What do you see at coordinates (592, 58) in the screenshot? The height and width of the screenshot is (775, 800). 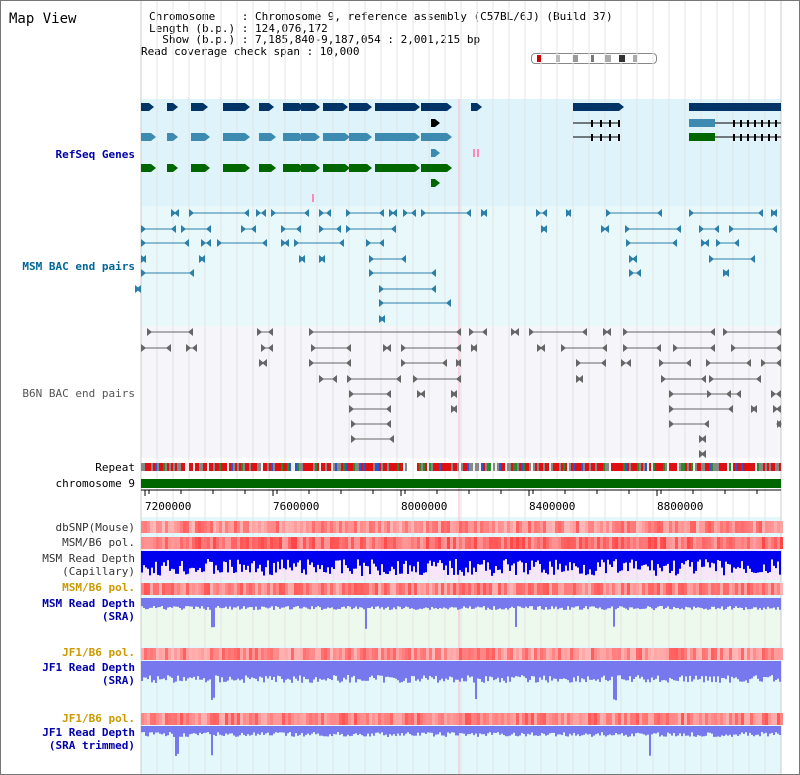 I see `ideogram-band` at bounding box center [592, 58].